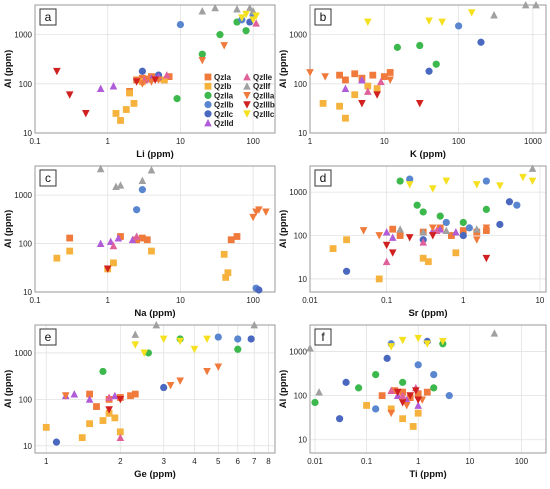 This screenshot has width=550, height=489. Describe the element at coordinates (253, 141) in the screenshot. I see `x-tick-label: 100` at that location.